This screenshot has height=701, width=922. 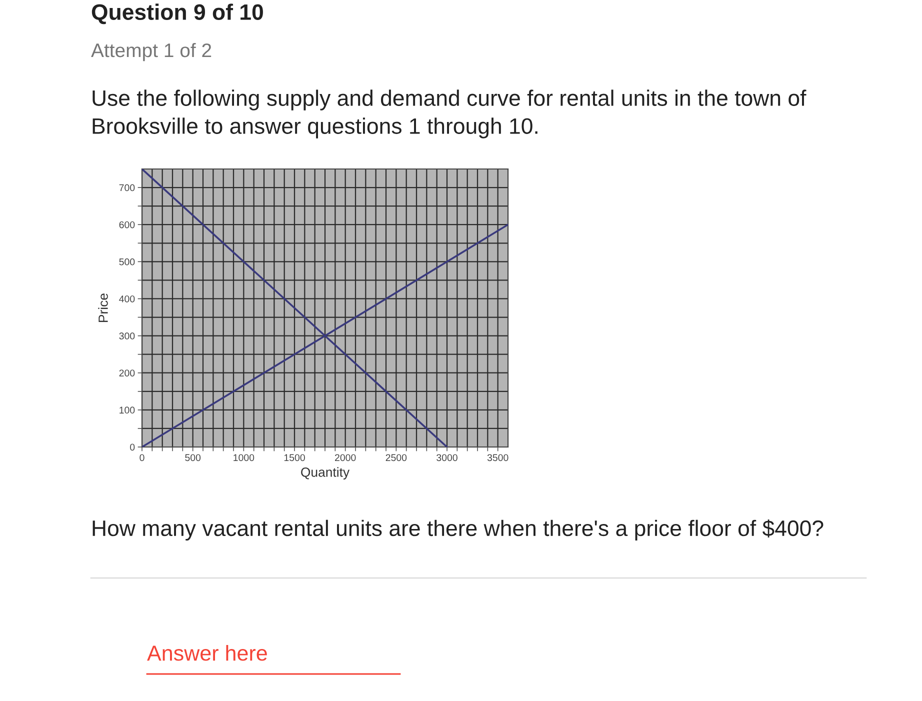 I want to click on x-tick-label: 2000, so click(x=345, y=458).